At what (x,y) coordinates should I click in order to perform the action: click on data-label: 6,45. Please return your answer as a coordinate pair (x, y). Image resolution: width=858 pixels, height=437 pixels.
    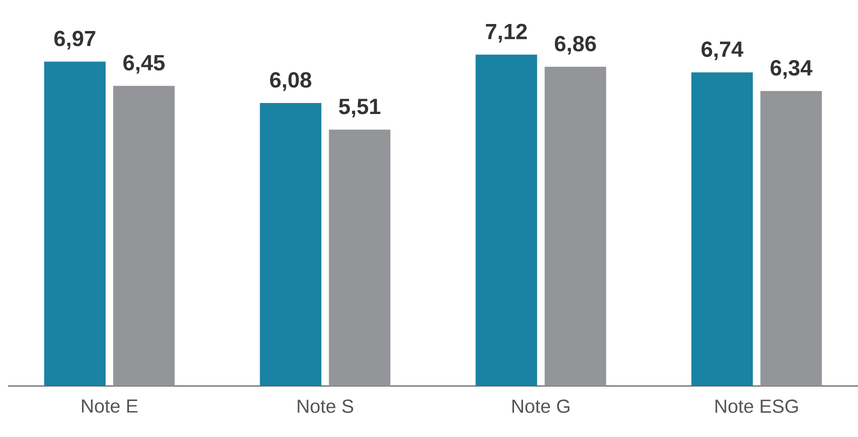
    Looking at the image, I should click on (144, 64).